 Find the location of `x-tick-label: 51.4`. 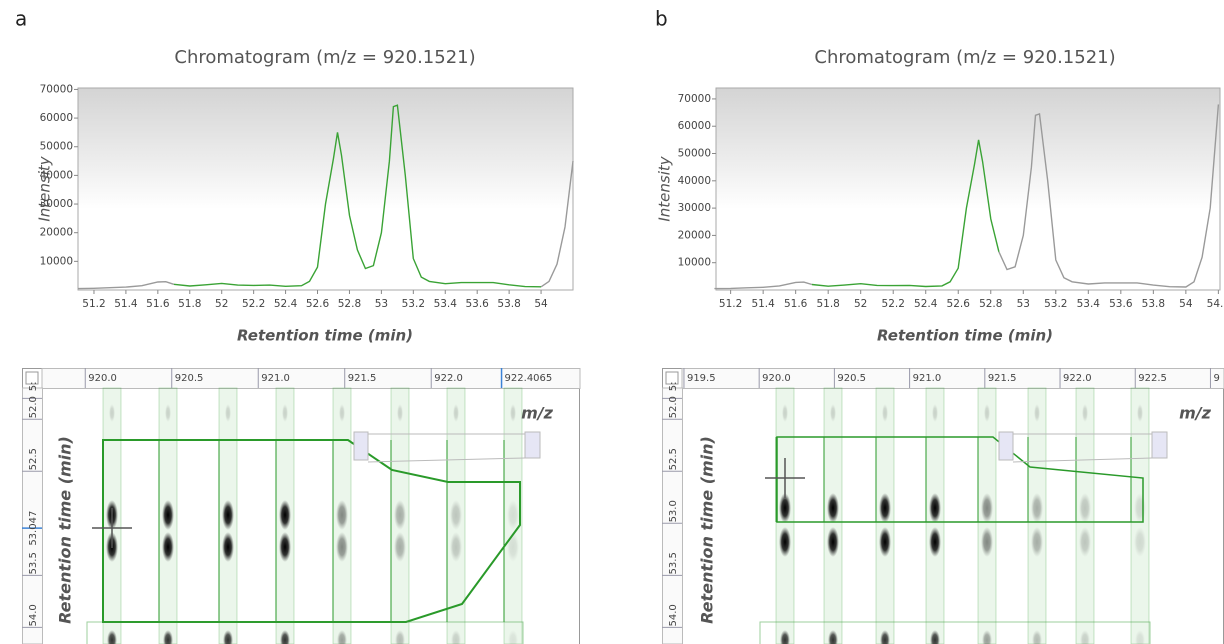

x-tick-label: 51.4 is located at coordinates (763, 304).